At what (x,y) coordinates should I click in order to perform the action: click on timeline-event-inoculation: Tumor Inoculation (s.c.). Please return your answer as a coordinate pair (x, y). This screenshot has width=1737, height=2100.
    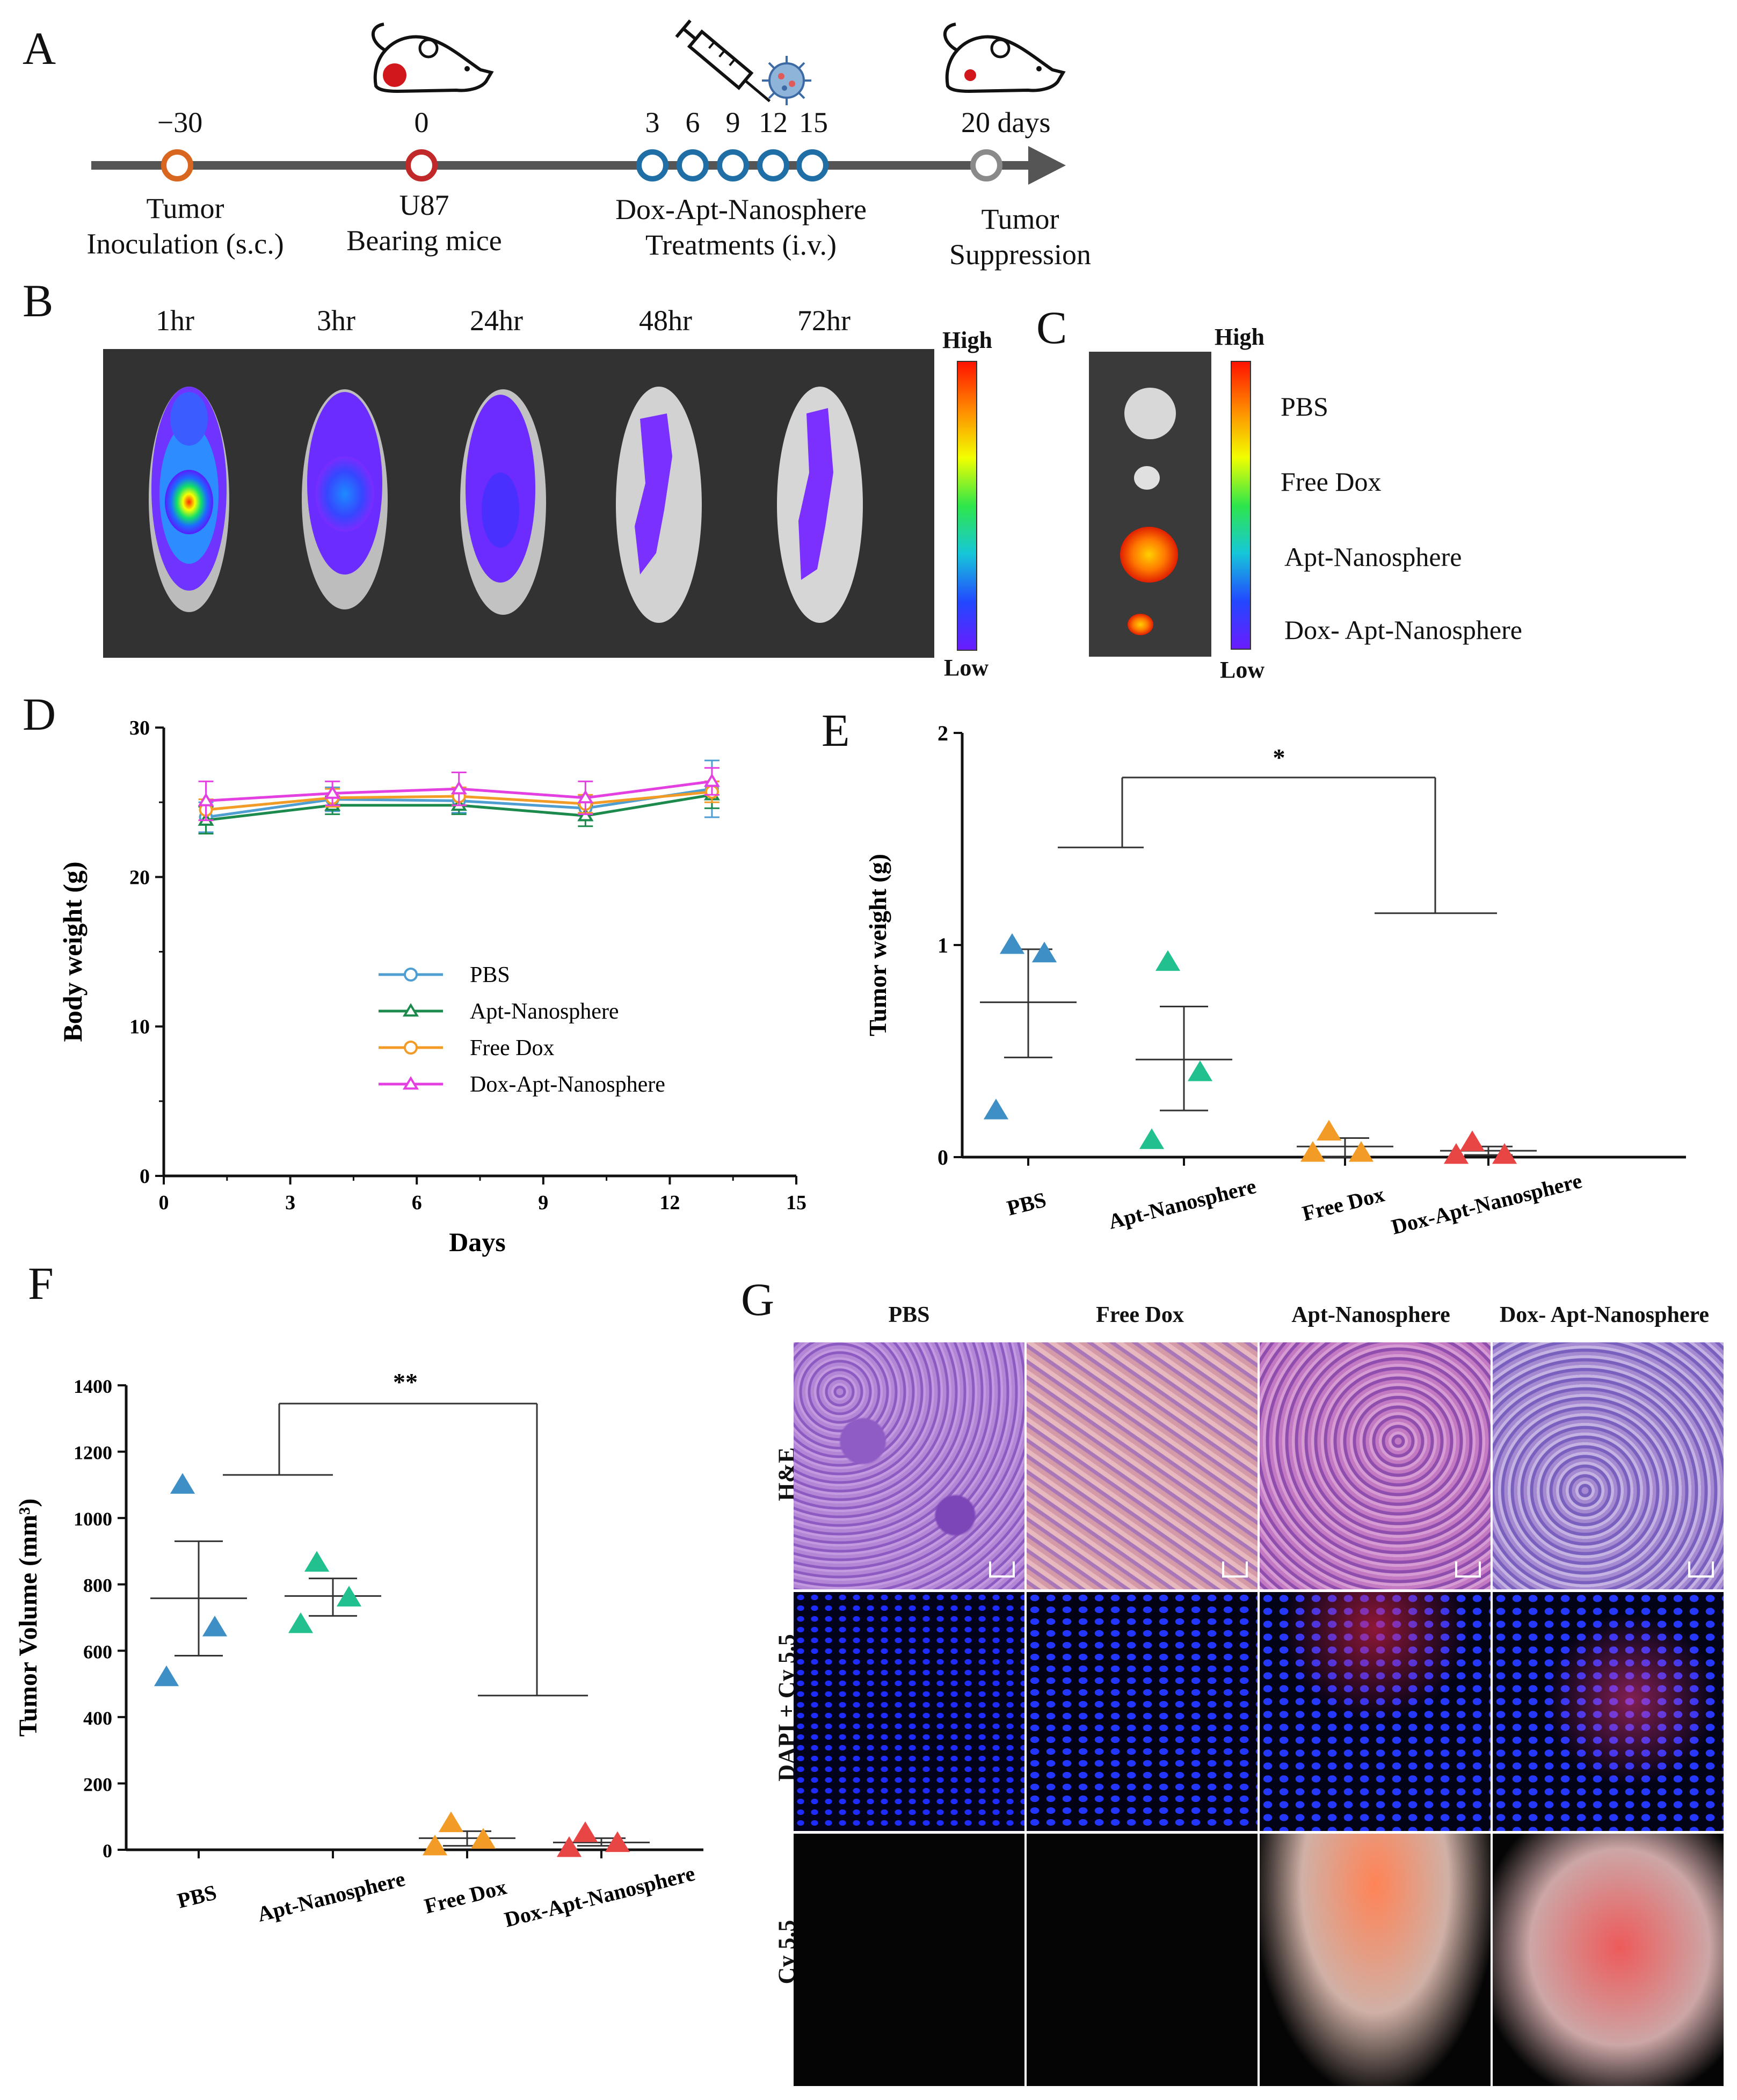
    Looking at the image, I should click on (185, 227).